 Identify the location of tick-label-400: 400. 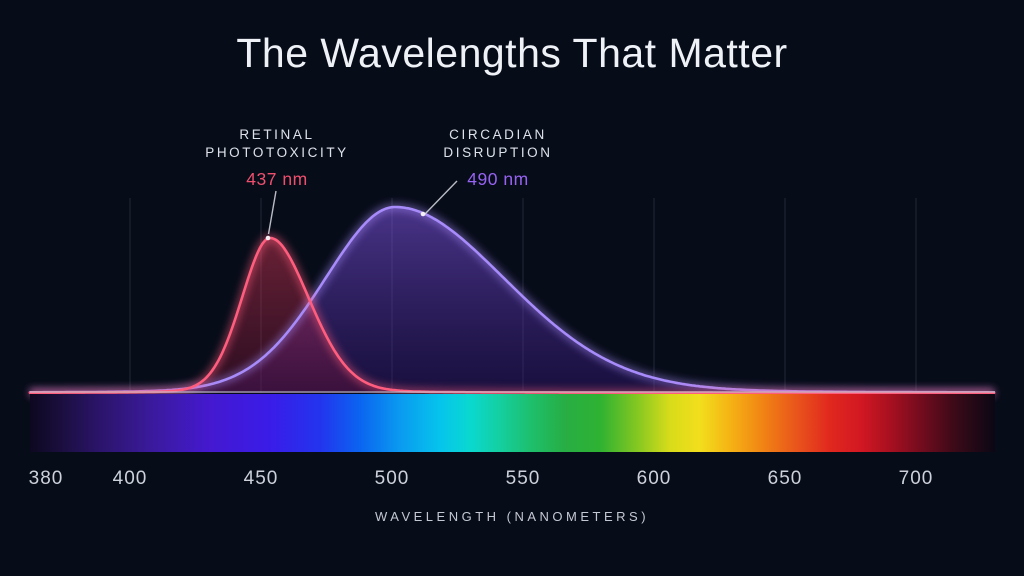
(130, 478).